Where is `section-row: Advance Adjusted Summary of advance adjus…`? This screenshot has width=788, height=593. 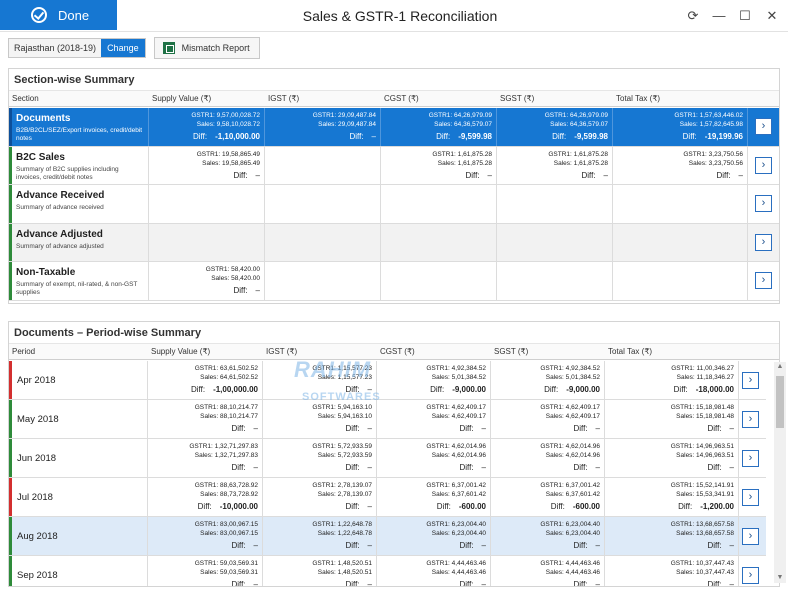 section-row: Advance Adjusted Summary of advance adjus… is located at coordinates (394, 242).